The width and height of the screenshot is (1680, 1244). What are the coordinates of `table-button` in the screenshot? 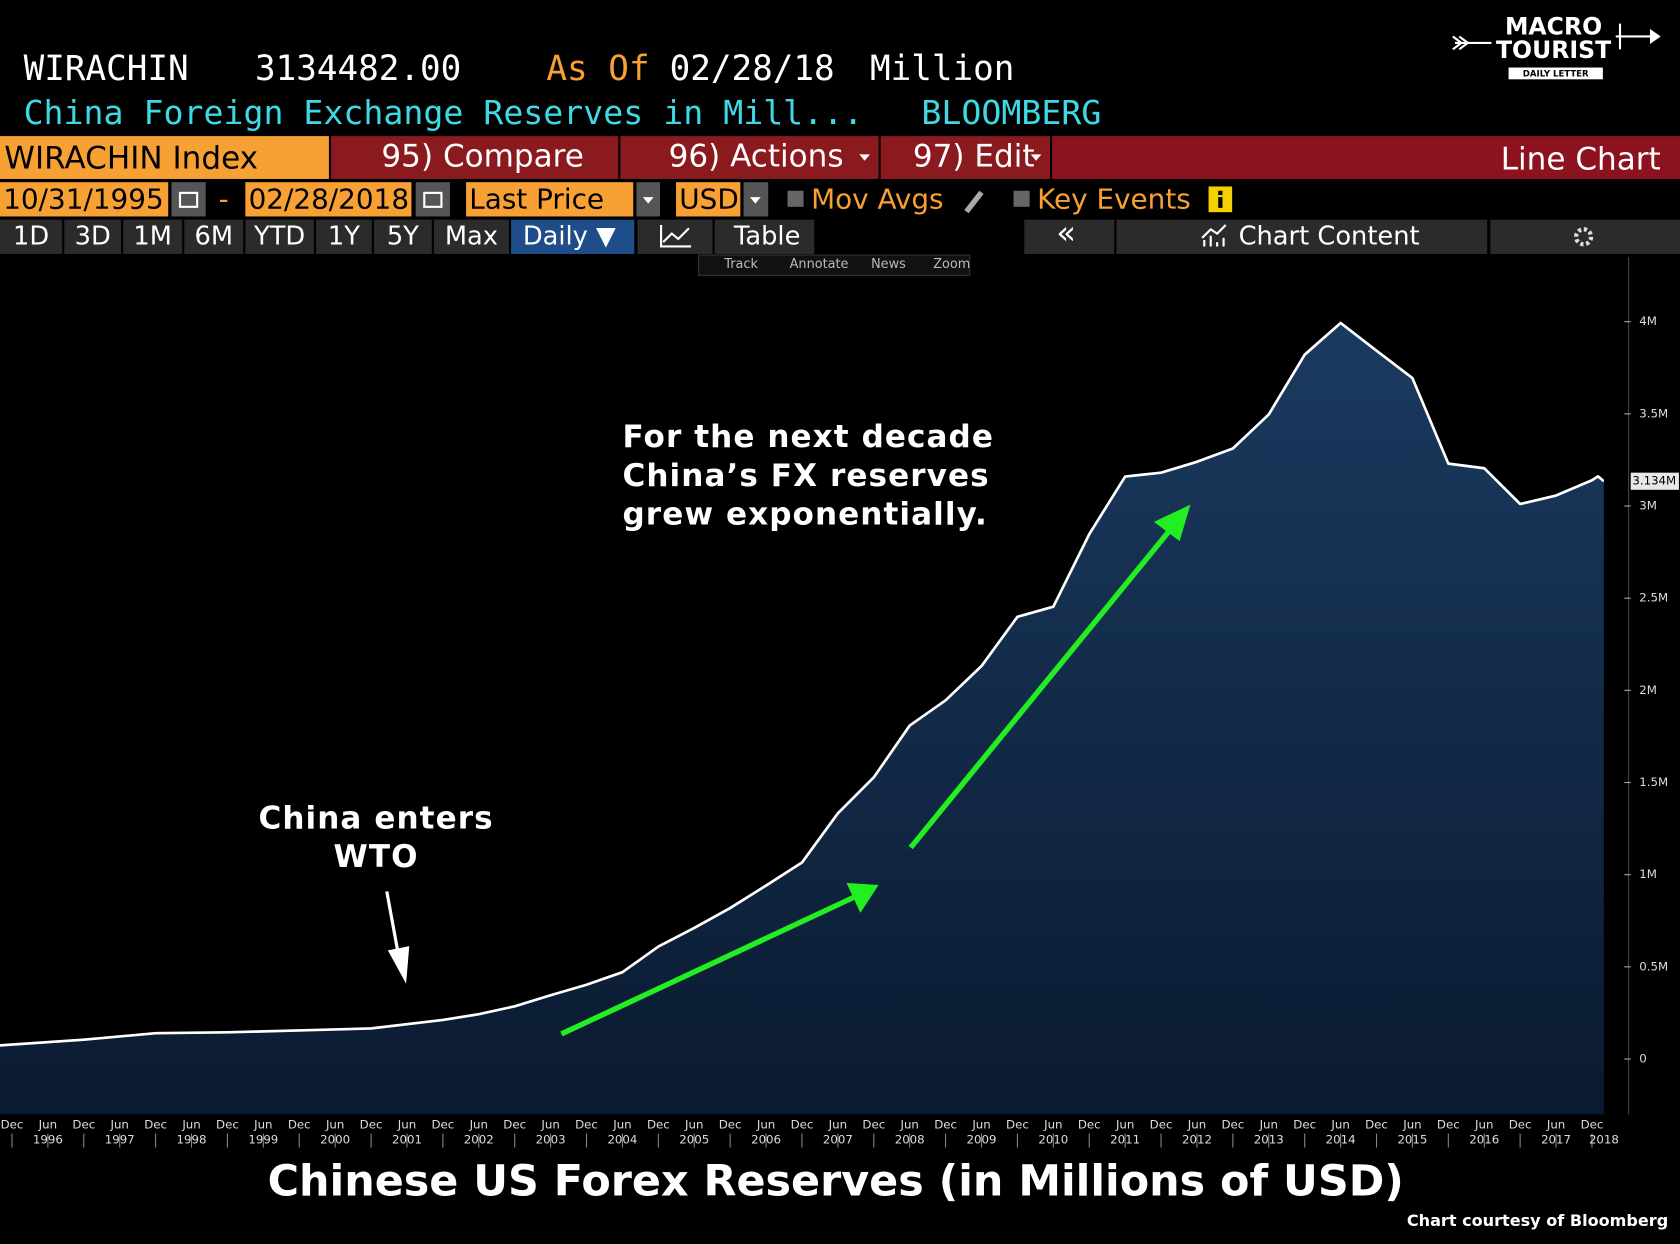 It's located at (764, 236).